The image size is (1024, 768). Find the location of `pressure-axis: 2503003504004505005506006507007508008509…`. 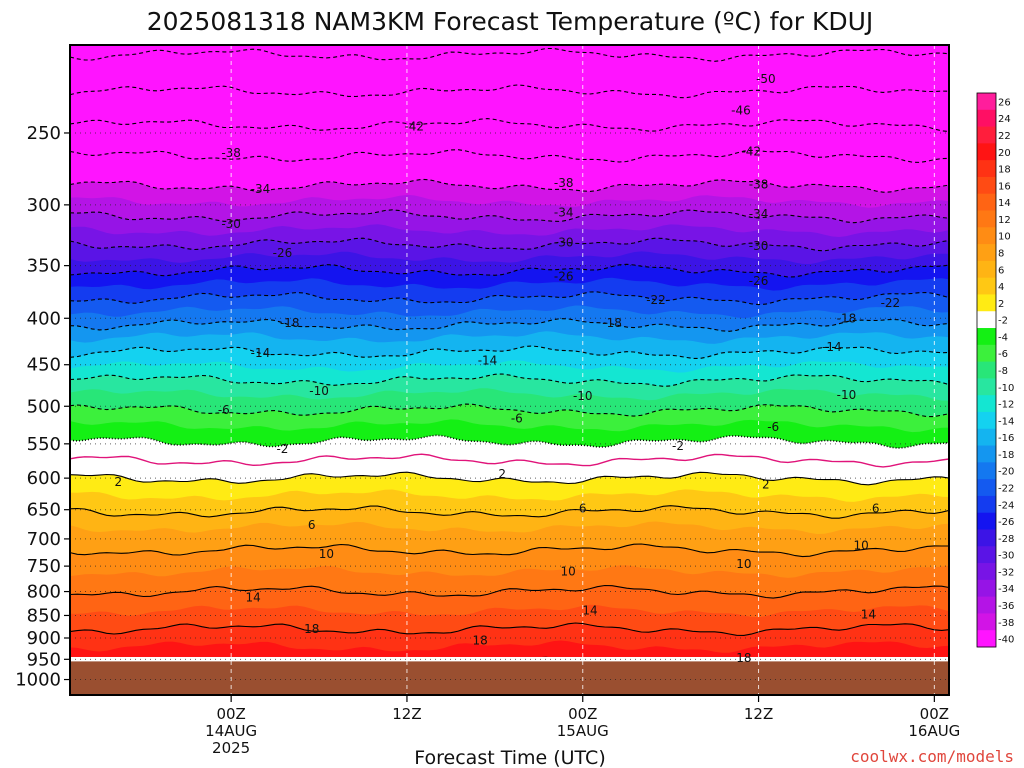

pressure-axis: 2503003504004505005506006507007508008509… is located at coordinates (42, 407).